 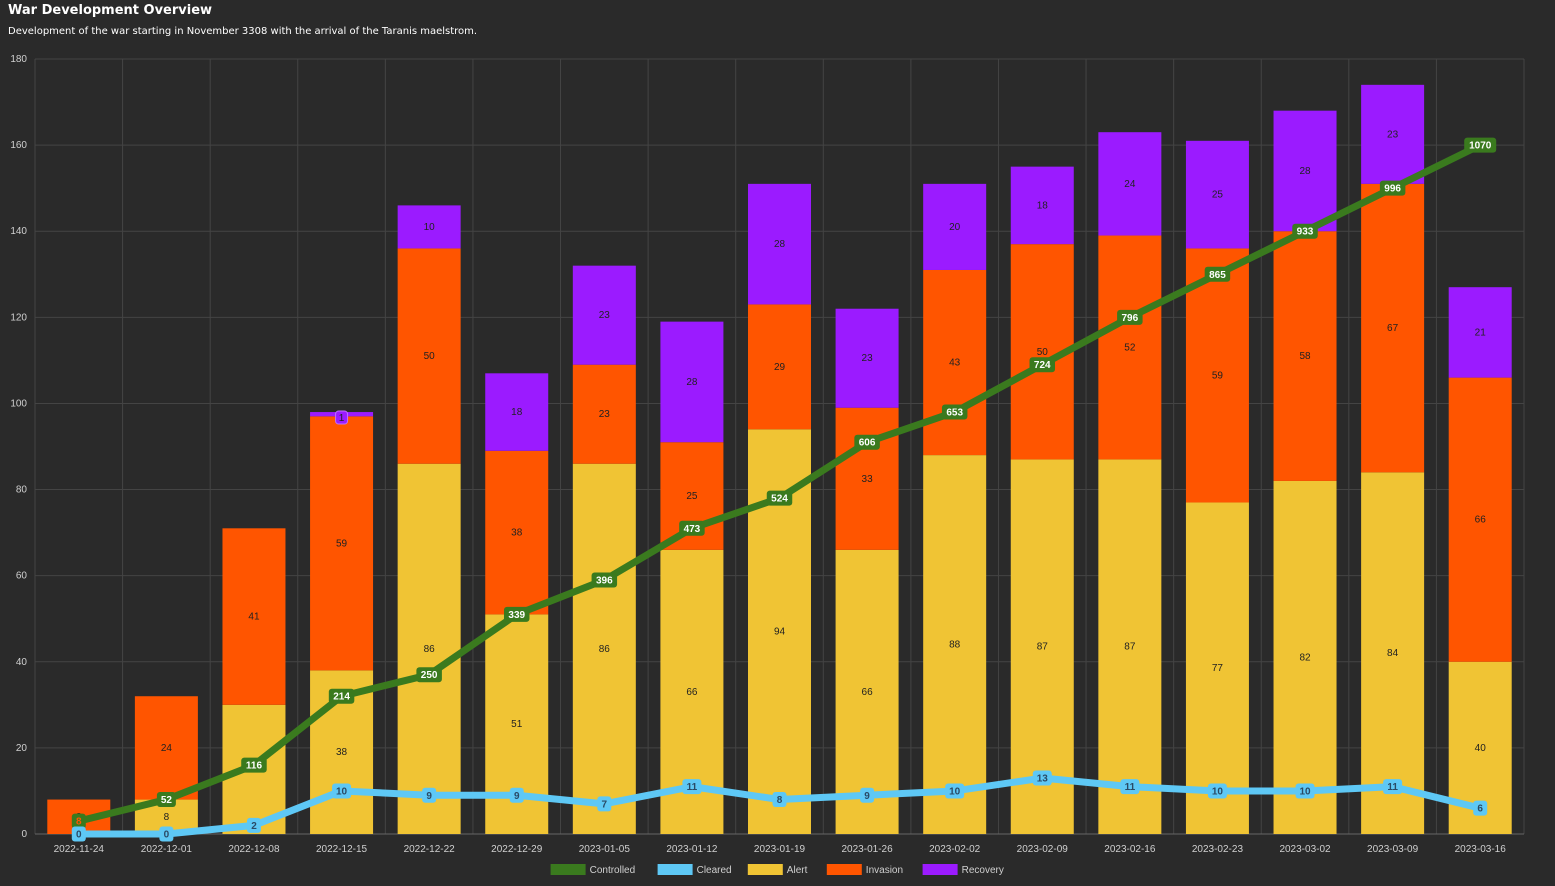 I want to click on bar-value-label: 77, so click(x=1218, y=668).